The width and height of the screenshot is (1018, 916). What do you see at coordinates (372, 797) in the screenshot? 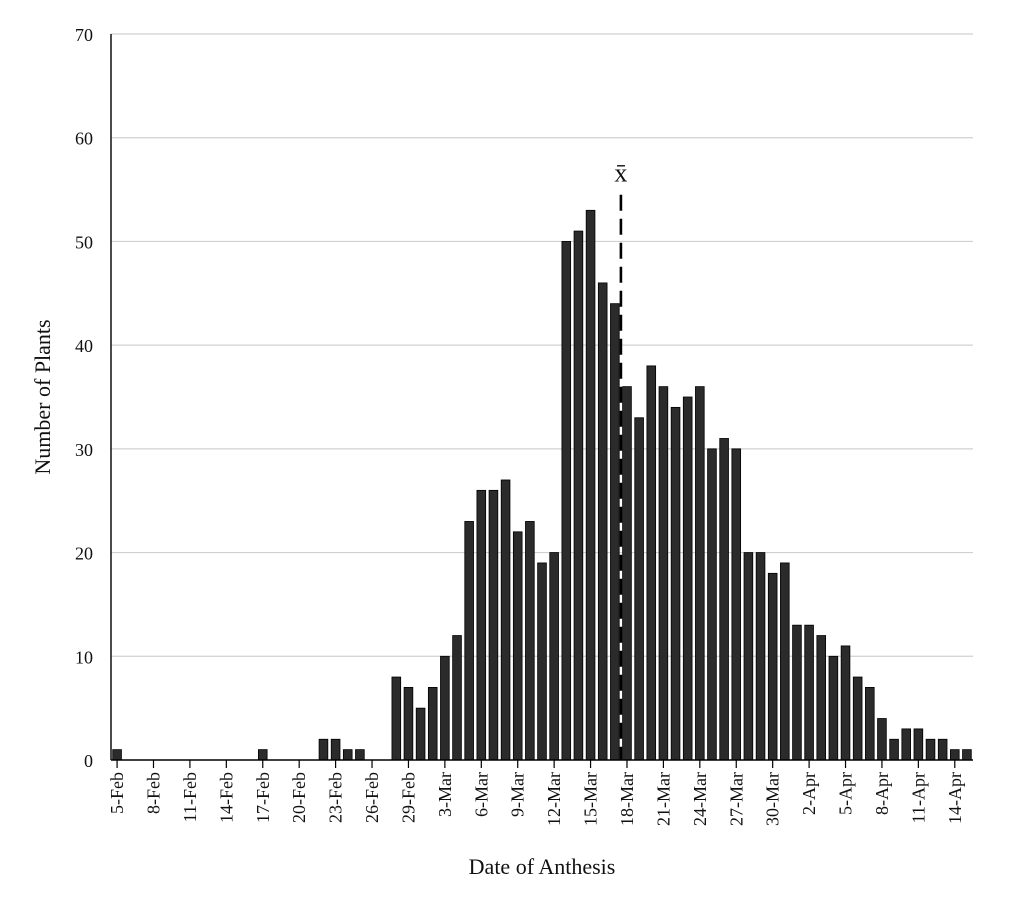
I see `x-tick-label: 26-Feb` at bounding box center [372, 797].